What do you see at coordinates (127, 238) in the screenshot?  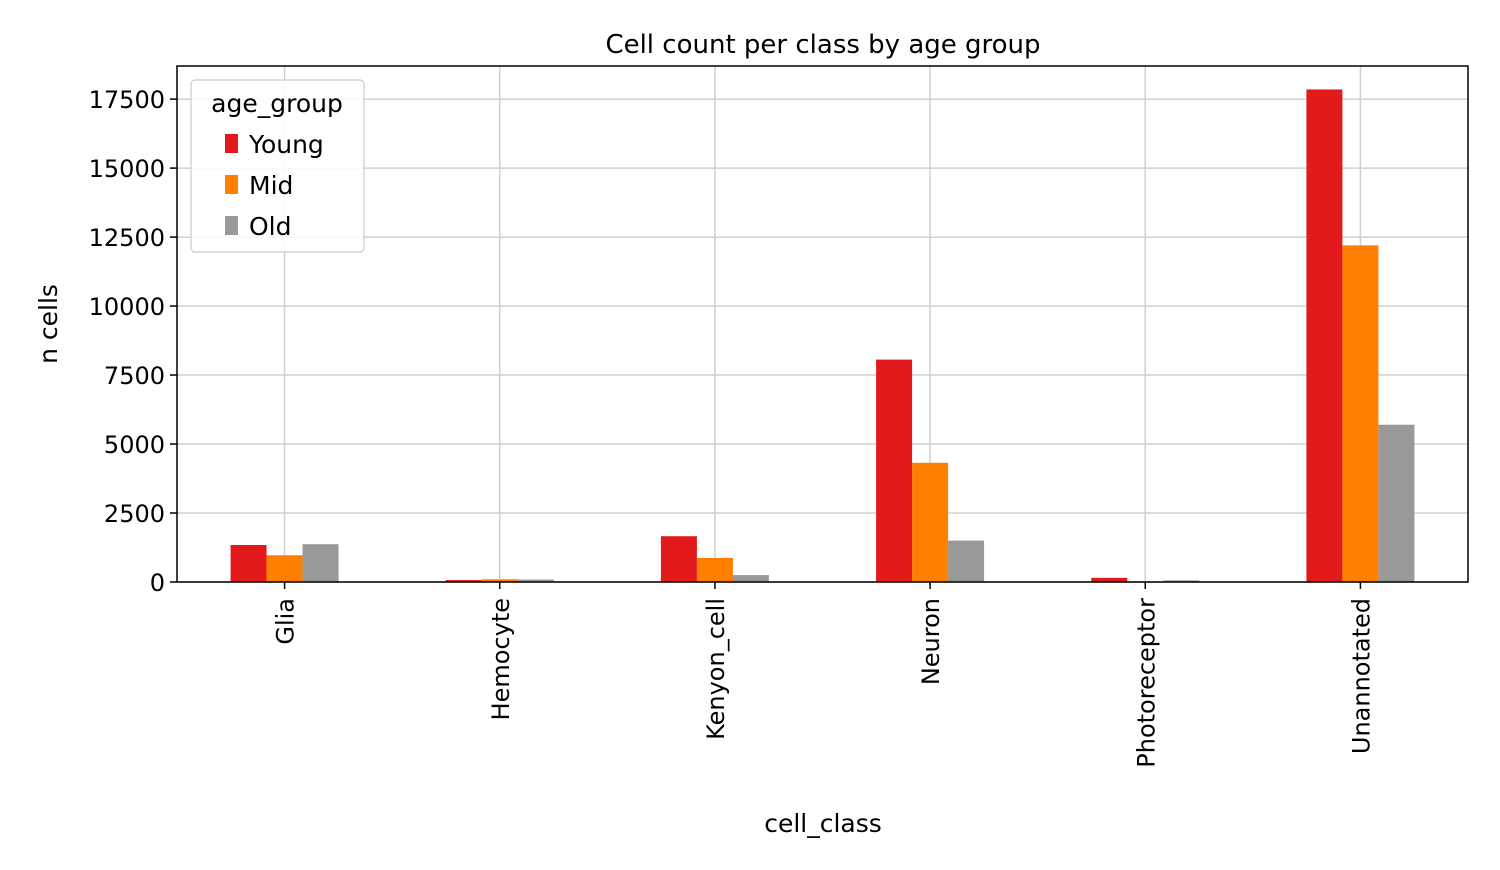 I see `y-tick-label: 12500` at bounding box center [127, 238].